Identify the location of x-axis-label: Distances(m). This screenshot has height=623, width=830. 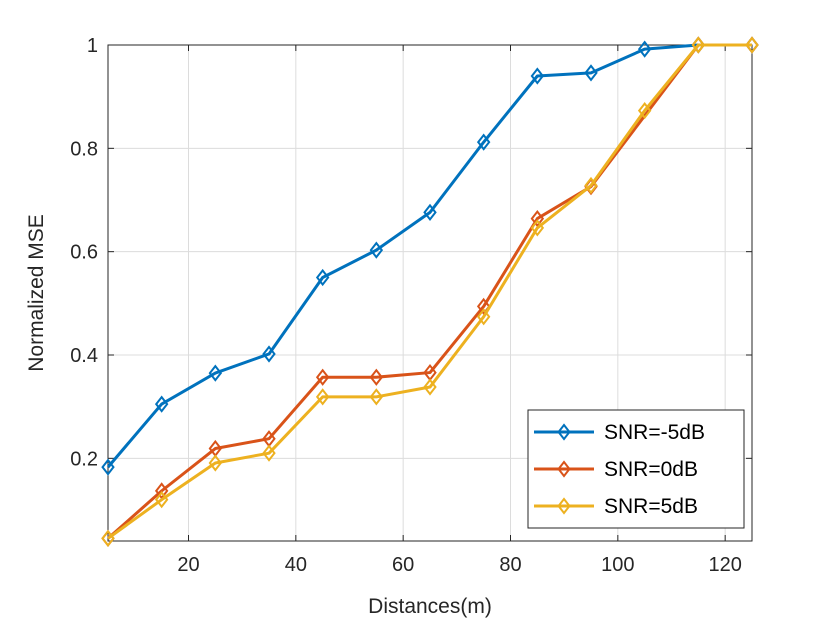
(430, 606).